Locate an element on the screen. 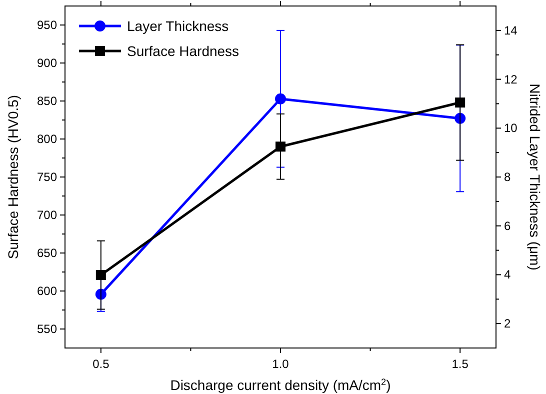  x-tick-label: 1.0 is located at coordinates (281, 364).